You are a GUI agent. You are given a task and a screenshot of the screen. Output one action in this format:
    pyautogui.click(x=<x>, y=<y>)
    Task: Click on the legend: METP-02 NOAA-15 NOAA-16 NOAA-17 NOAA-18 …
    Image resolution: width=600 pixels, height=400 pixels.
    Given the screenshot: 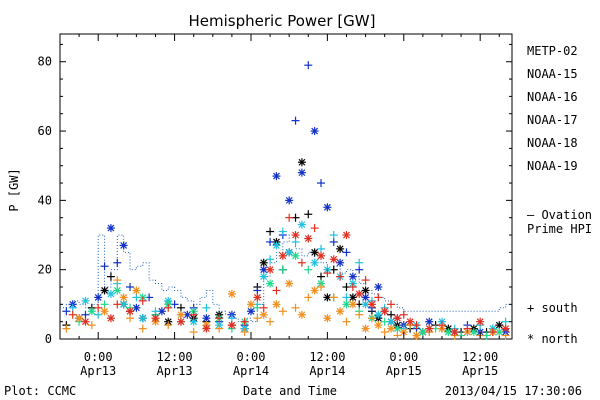 What is the action you would take?
    pyautogui.click(x=559, y=195)
    